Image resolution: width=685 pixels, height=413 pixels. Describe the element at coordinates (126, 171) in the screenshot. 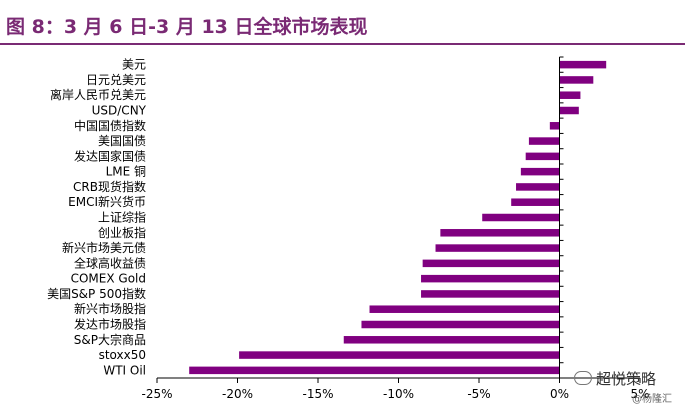

I see `category-label: LME 铜` at that location.